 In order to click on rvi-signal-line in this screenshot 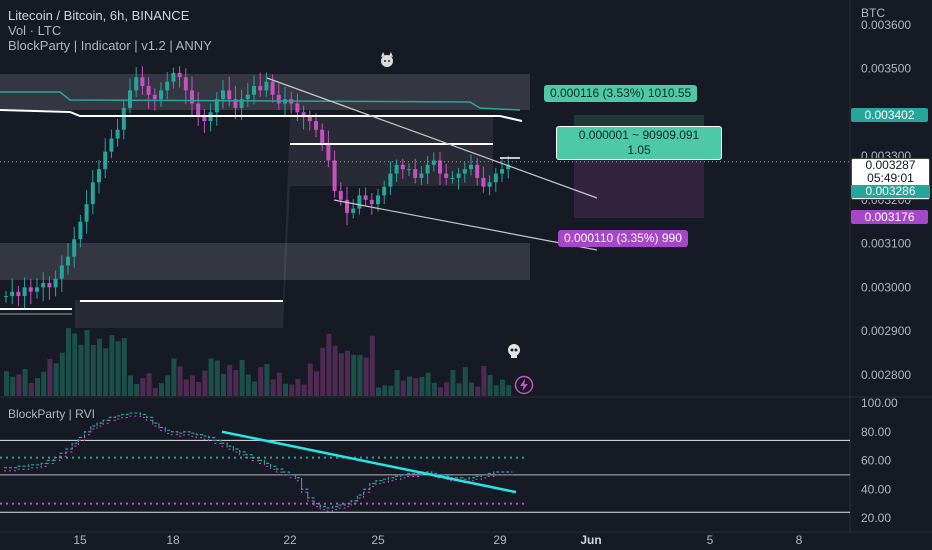, I will do `click(258, 463)`.